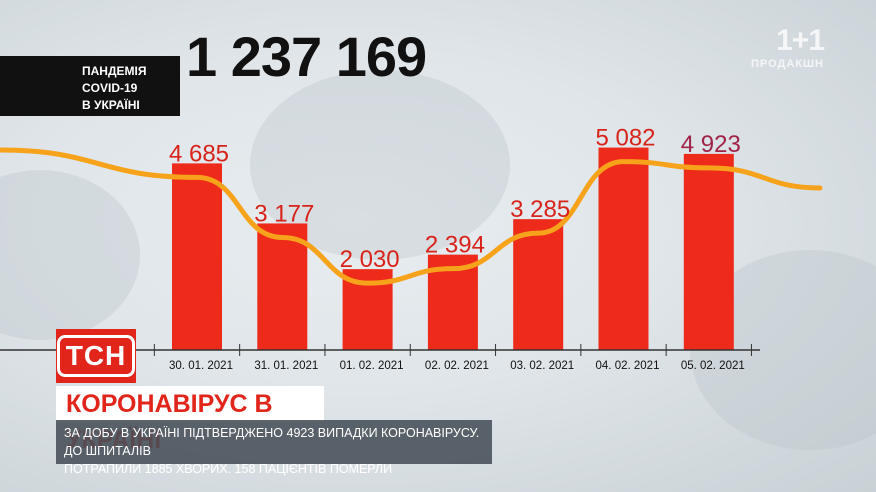 Image resolution: width=876 pixels, height=492 pixels. Describe the element at coordinates (190, 420) in the screenshot. I see `headline: КОРОНАВІРУС В УКРАЇНІ` at that location.